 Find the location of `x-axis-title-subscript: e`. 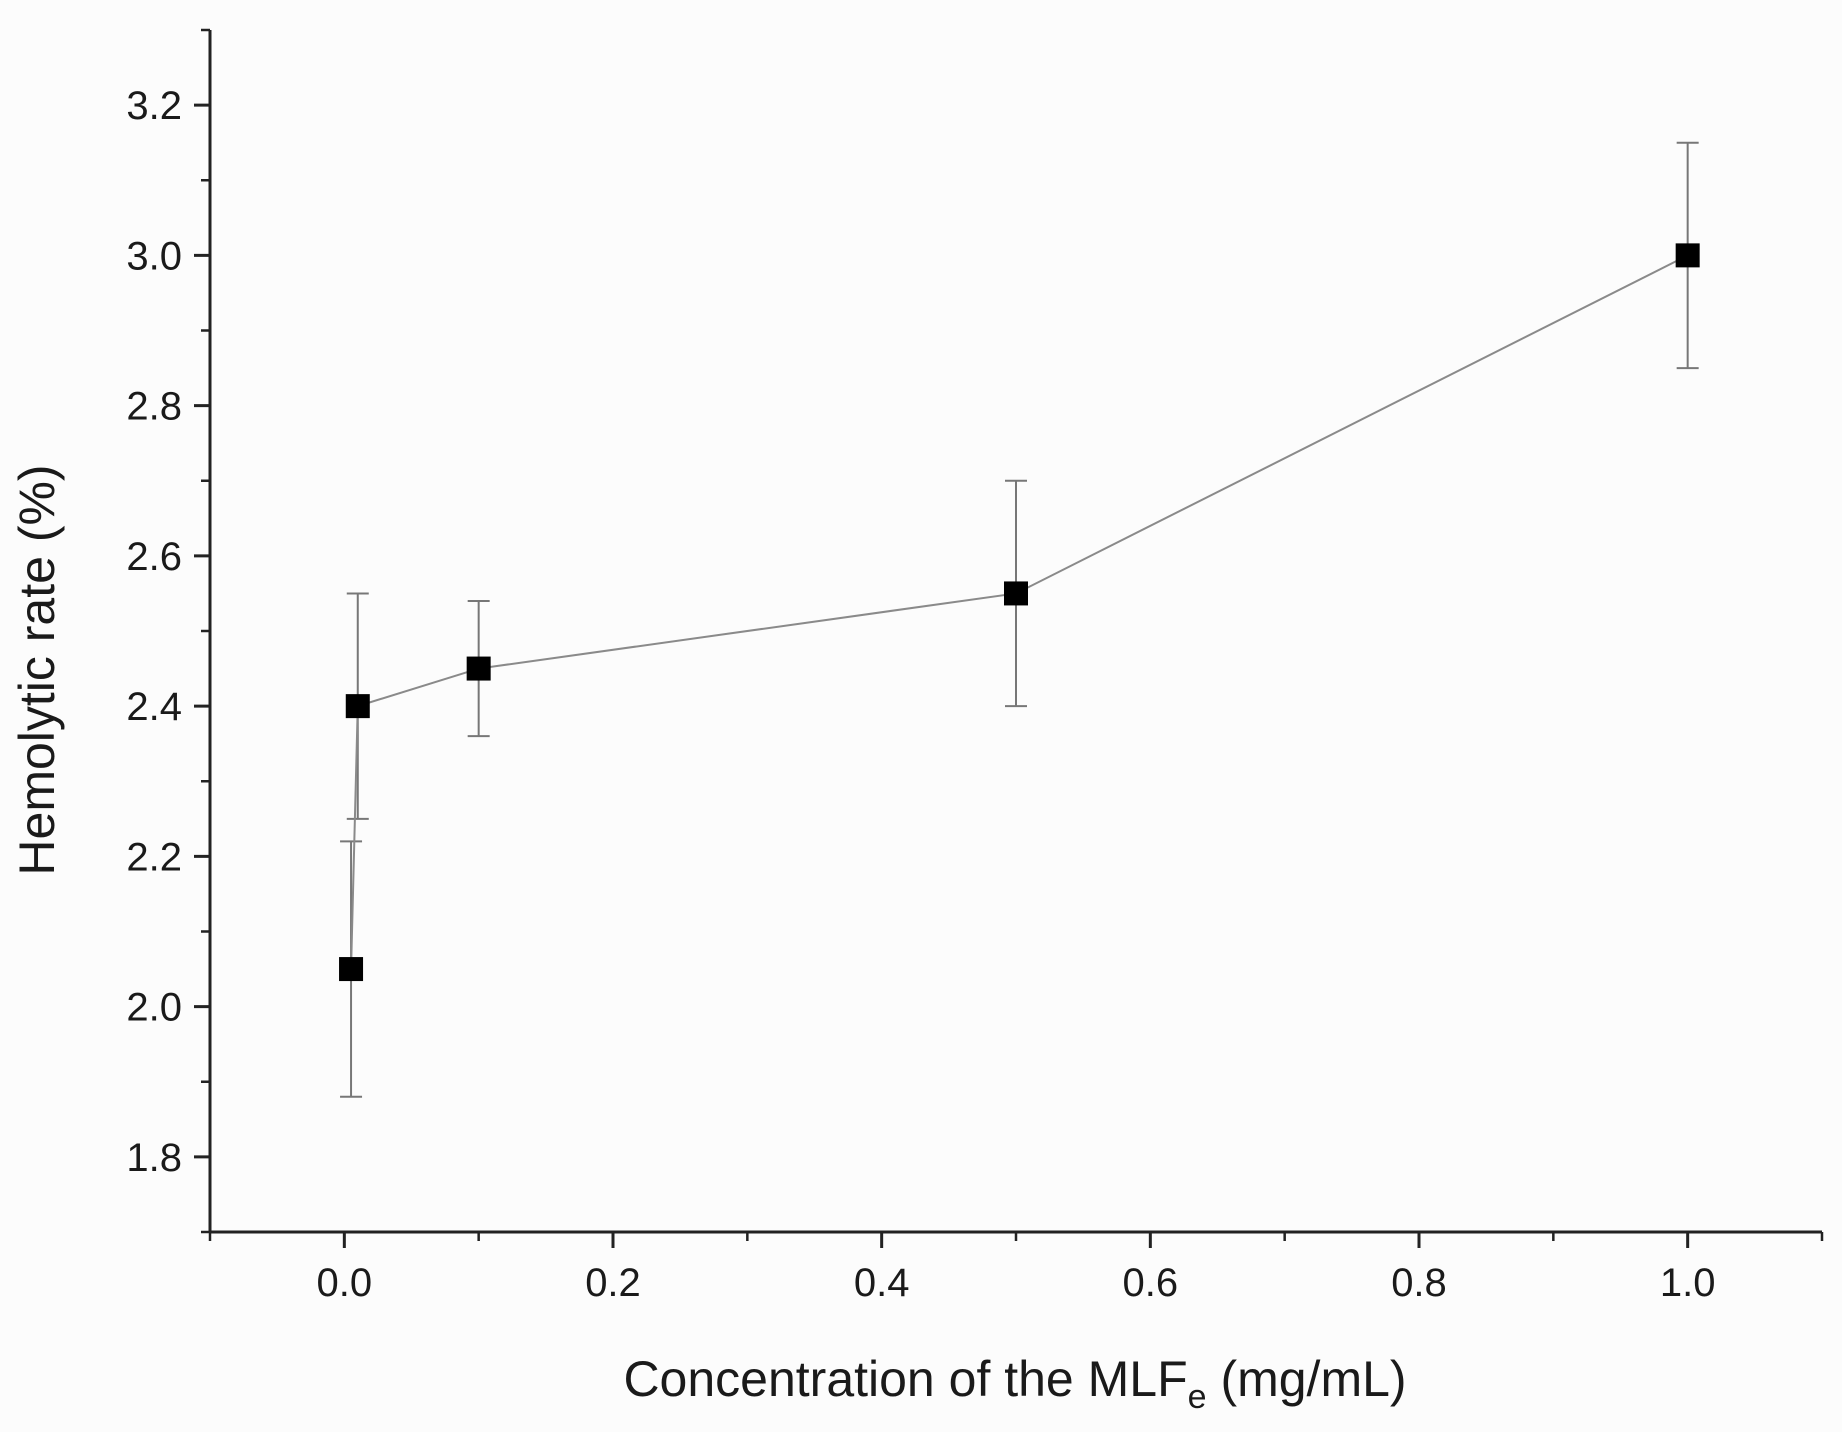

x-axis-title-subscript: e is located at coordinates (1197, 1397).